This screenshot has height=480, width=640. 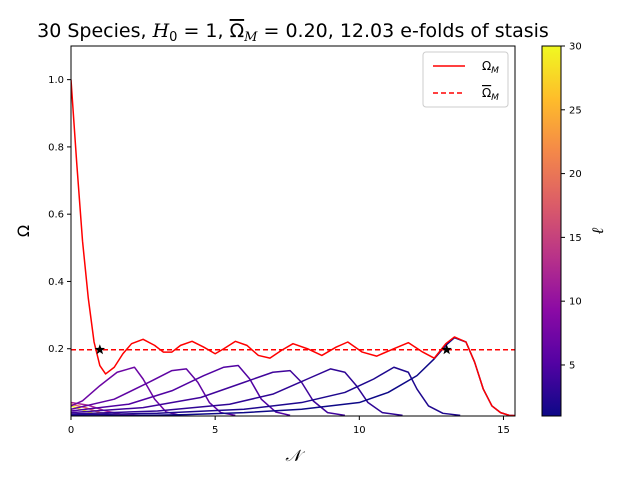 What do you see at coordinates (215, 430) in the screenshot?
I see `x-tick-label: 5` at bounding box center [215, 430].